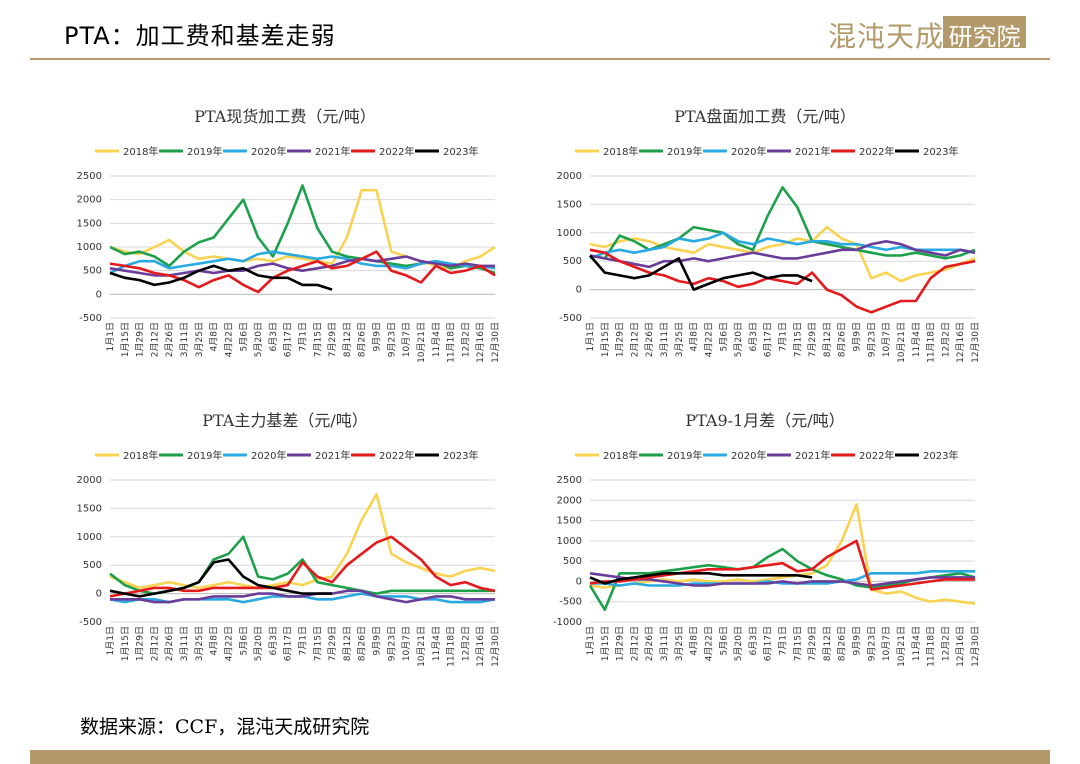 The height and width of the screenshot is (764, 1080). Describe the element at coordinates (931, 342) in the screenshot. I see `x-tick-label: 11月18日` at that location.